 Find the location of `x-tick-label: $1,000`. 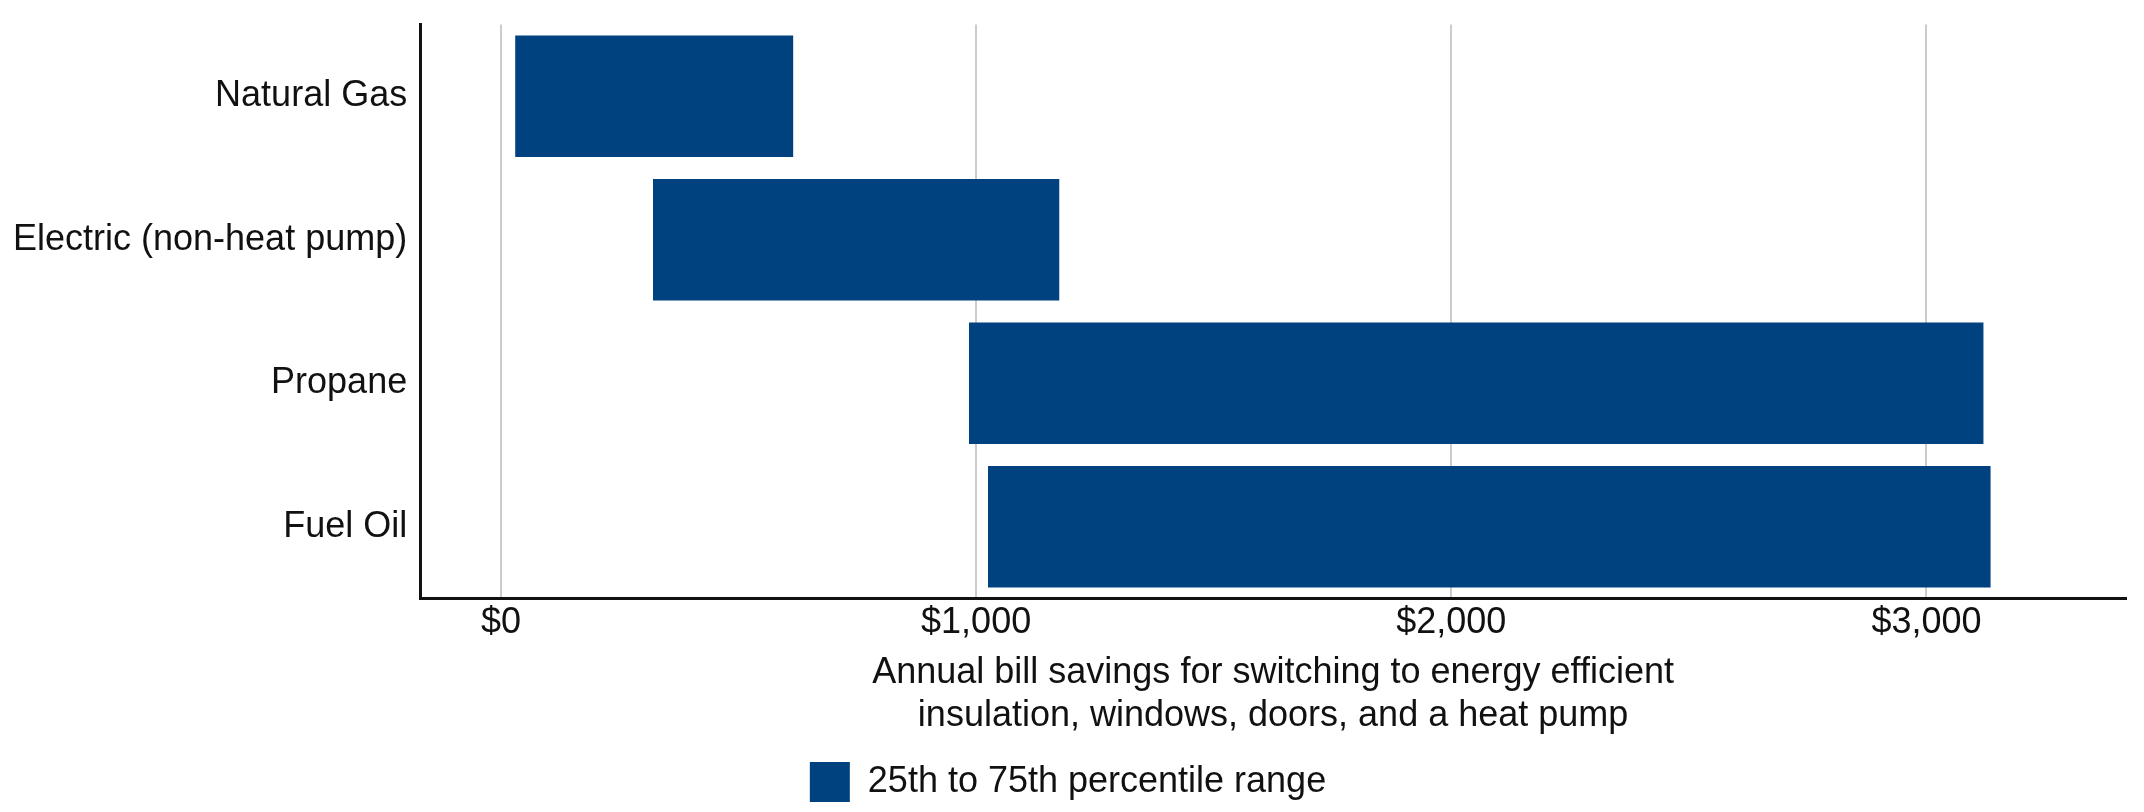

x-tick-label: $1,000 is located at coordinates (976, 620).